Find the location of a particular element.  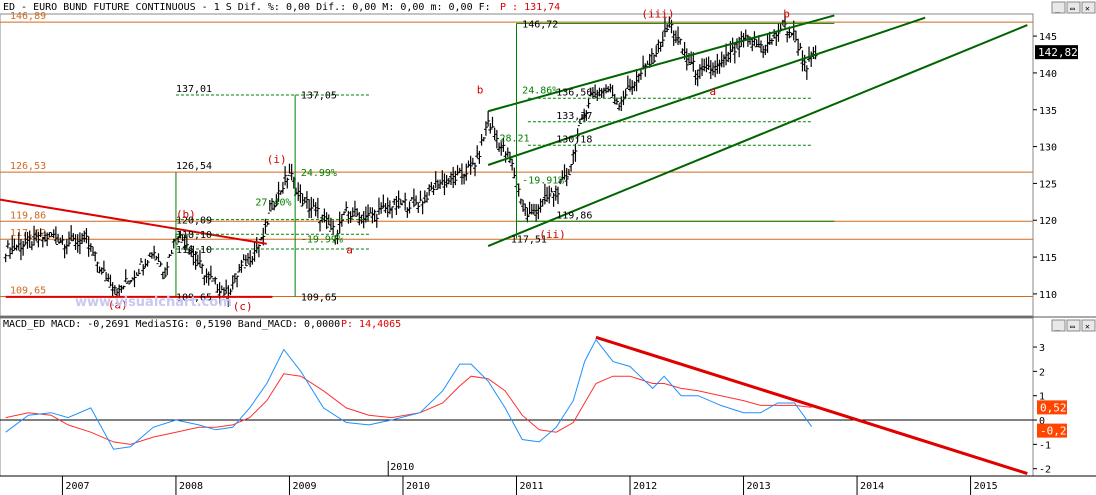

y-tick-label: 115 is located at coordinates (1048, 258).